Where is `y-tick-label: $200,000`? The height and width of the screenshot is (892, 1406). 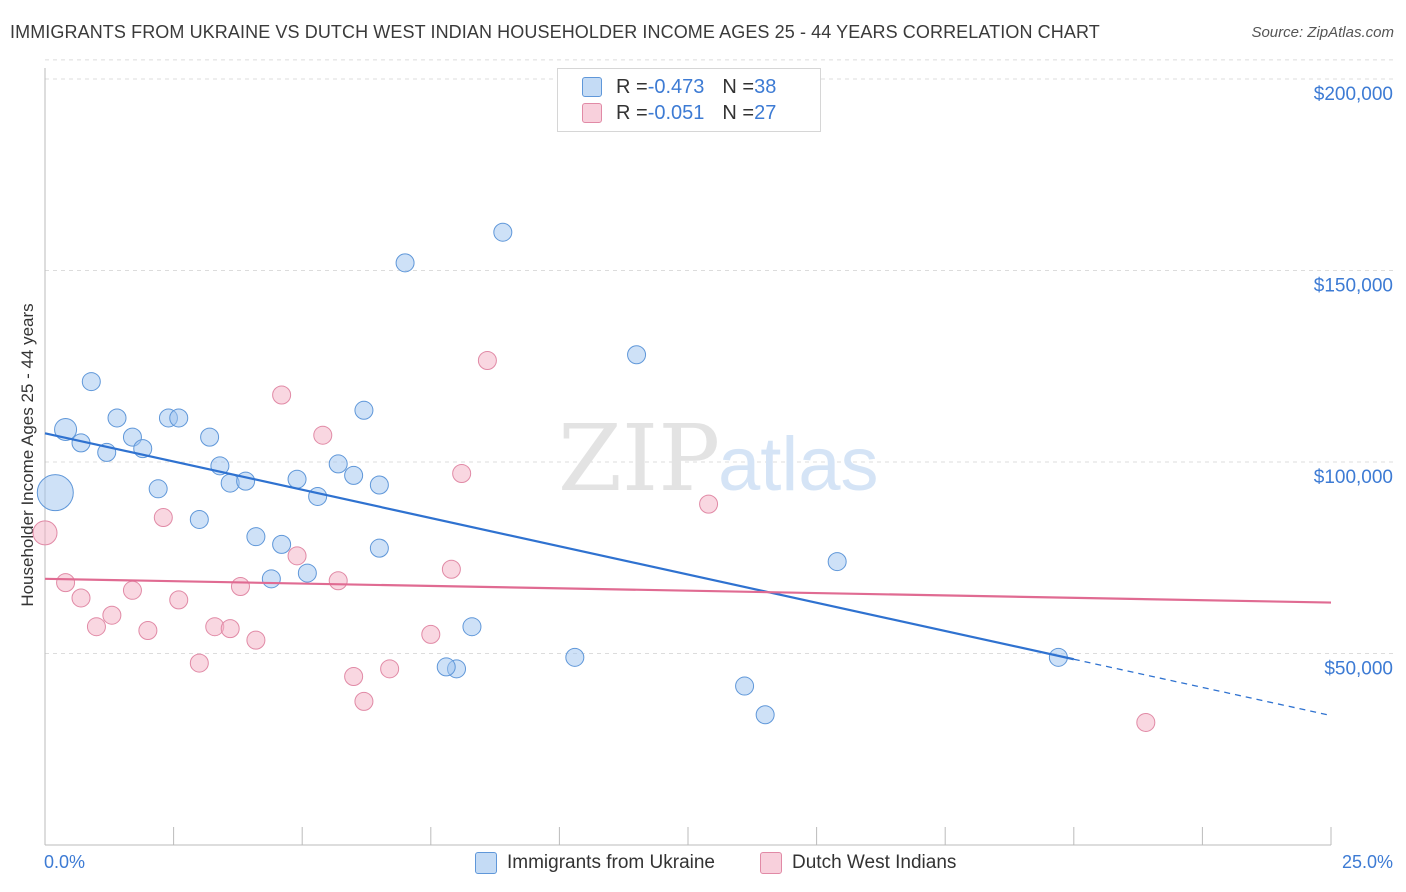
y-tick-label: $200,000 is located at coordinates (1353, 94).